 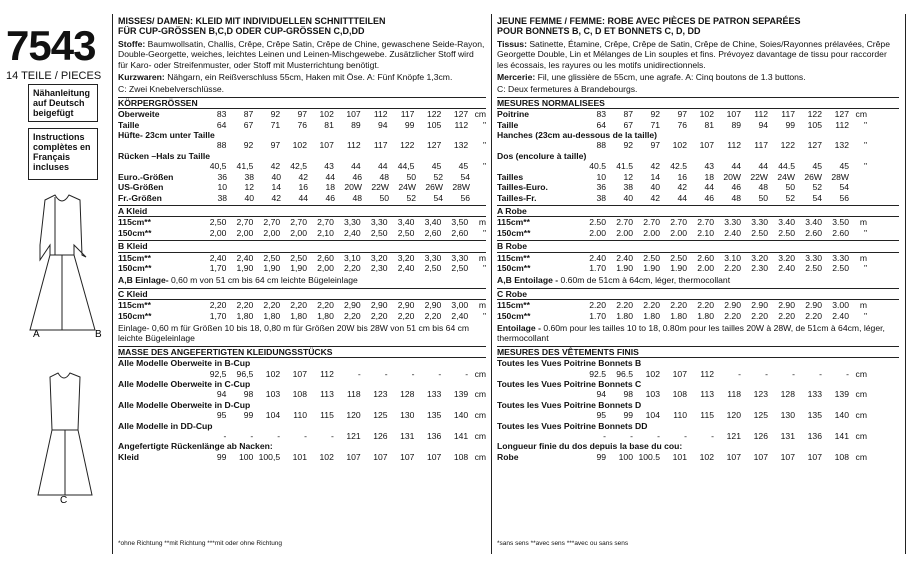 What do you see at coordinates (522, 187) in the screenshot?
I see `row-label: Tailles-Euro.` at bounding box center [522, 187].